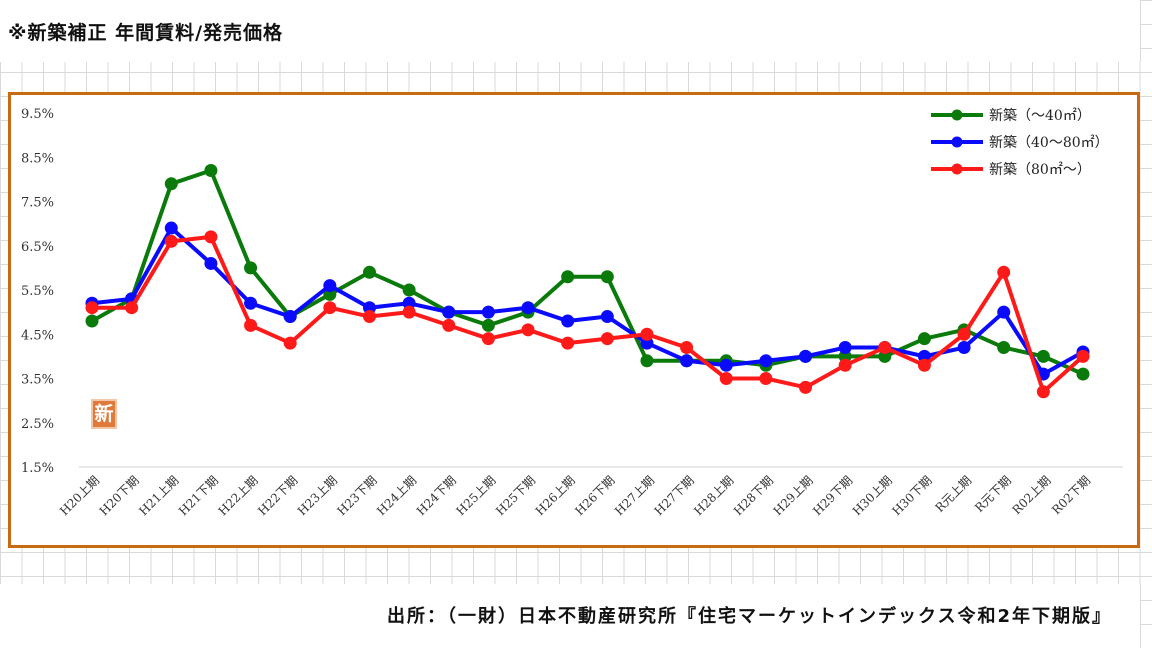 Image resolution: width=1152 pixels, height=648 pixels. I want to click on x-tick-label: H21下期, so click(198, 495).